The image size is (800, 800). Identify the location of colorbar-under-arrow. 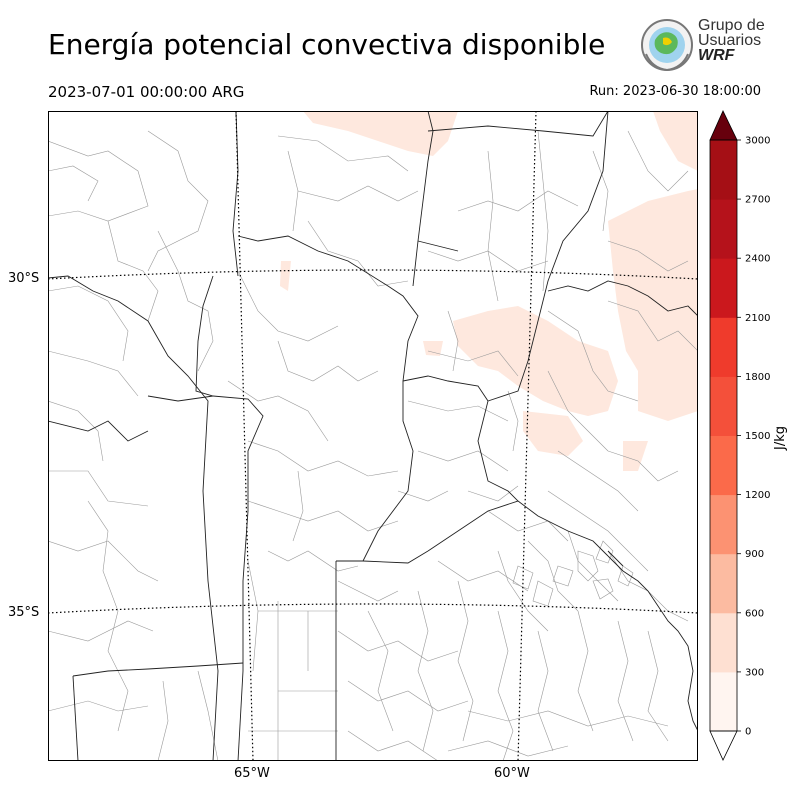
(723, 745).